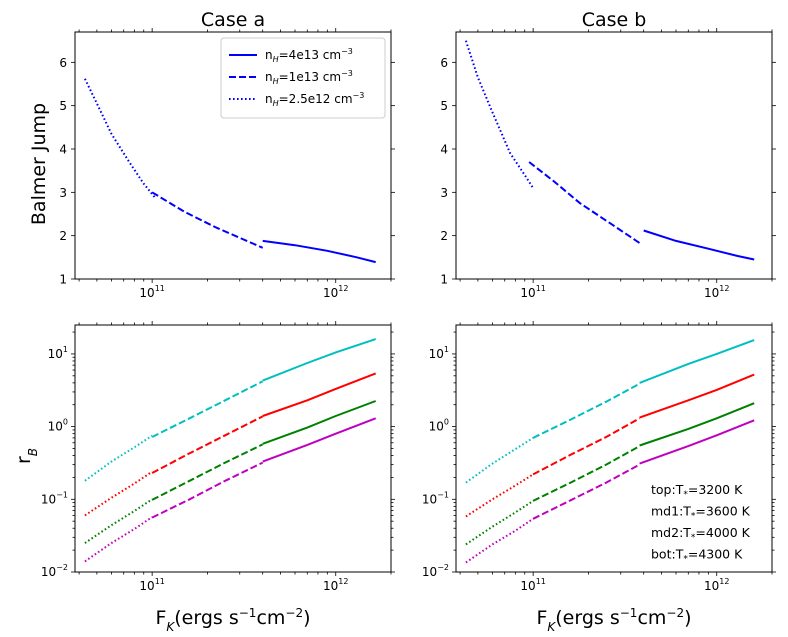 The height and width of the screenshot is (637, 788). I want to click on y-axis-label: Balmer Jump, so click(39, 164).